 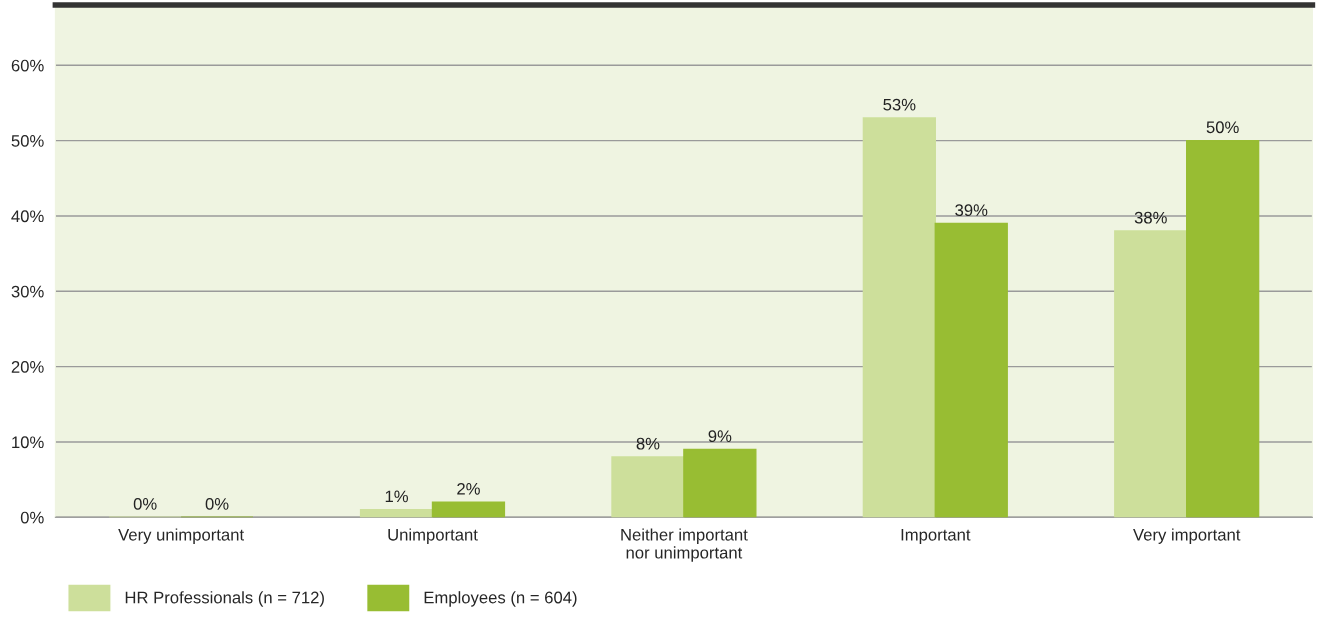 What do you see at coordinates (1150, 217) in the screenshot?
I see `data-label: 38%` at bounding box center [1150, 217].